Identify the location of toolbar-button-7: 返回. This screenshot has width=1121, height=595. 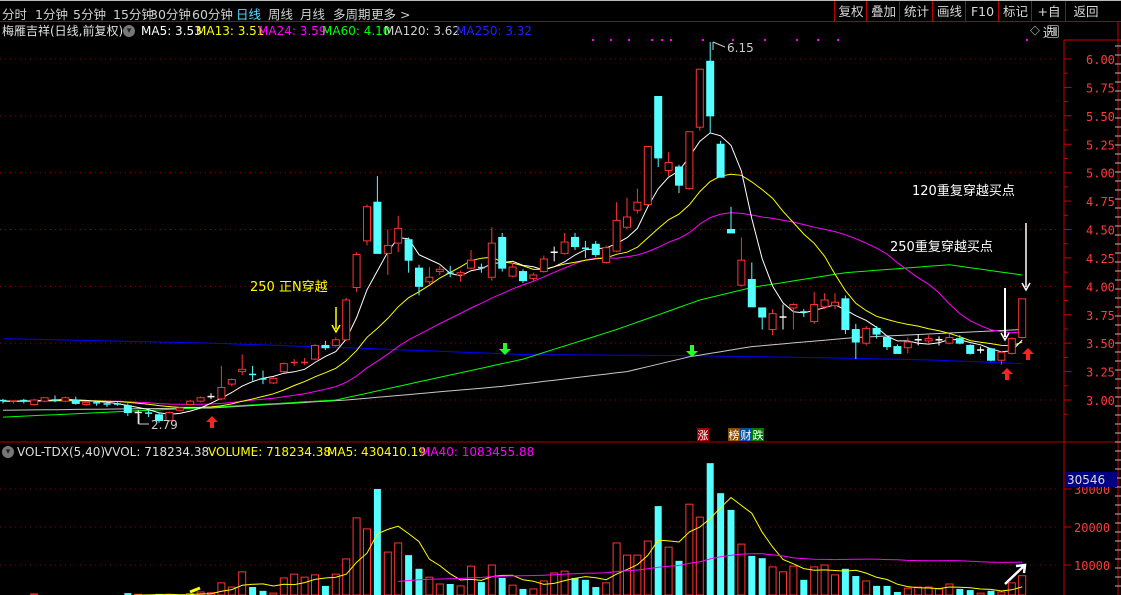
(1085, 11).